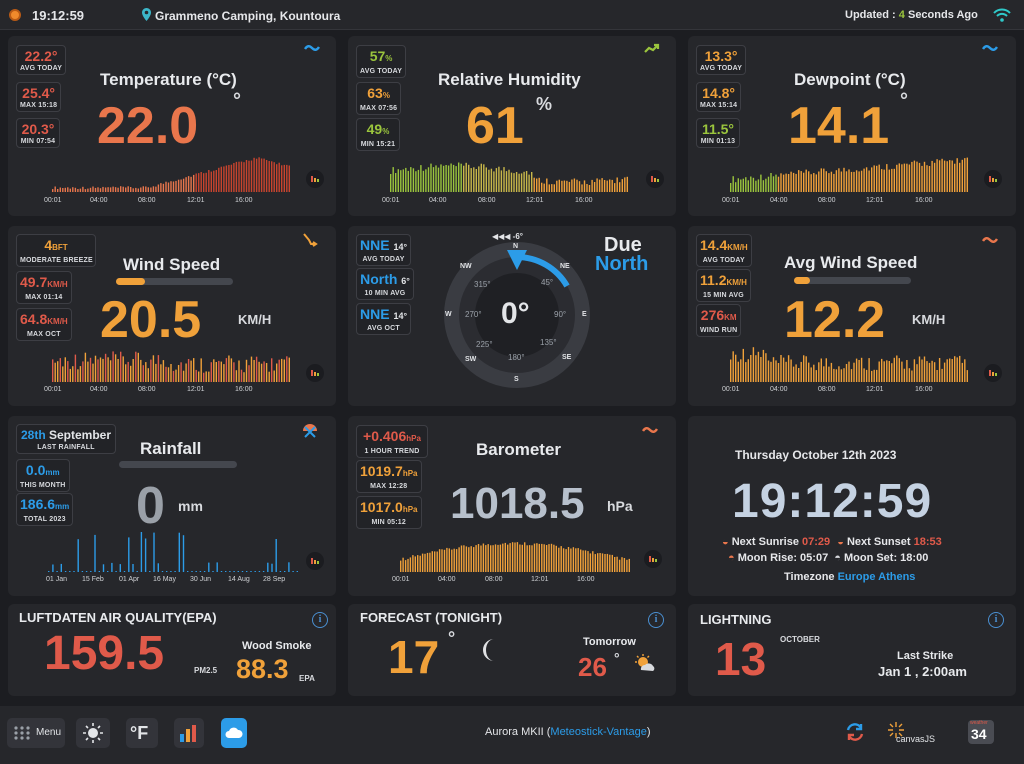 The height and width of the screenshot is (764, 1024). What do you see at coordinates (315, 179) in the screenshot?
I see `temp-chart-button` at bounding box center [315, 179].